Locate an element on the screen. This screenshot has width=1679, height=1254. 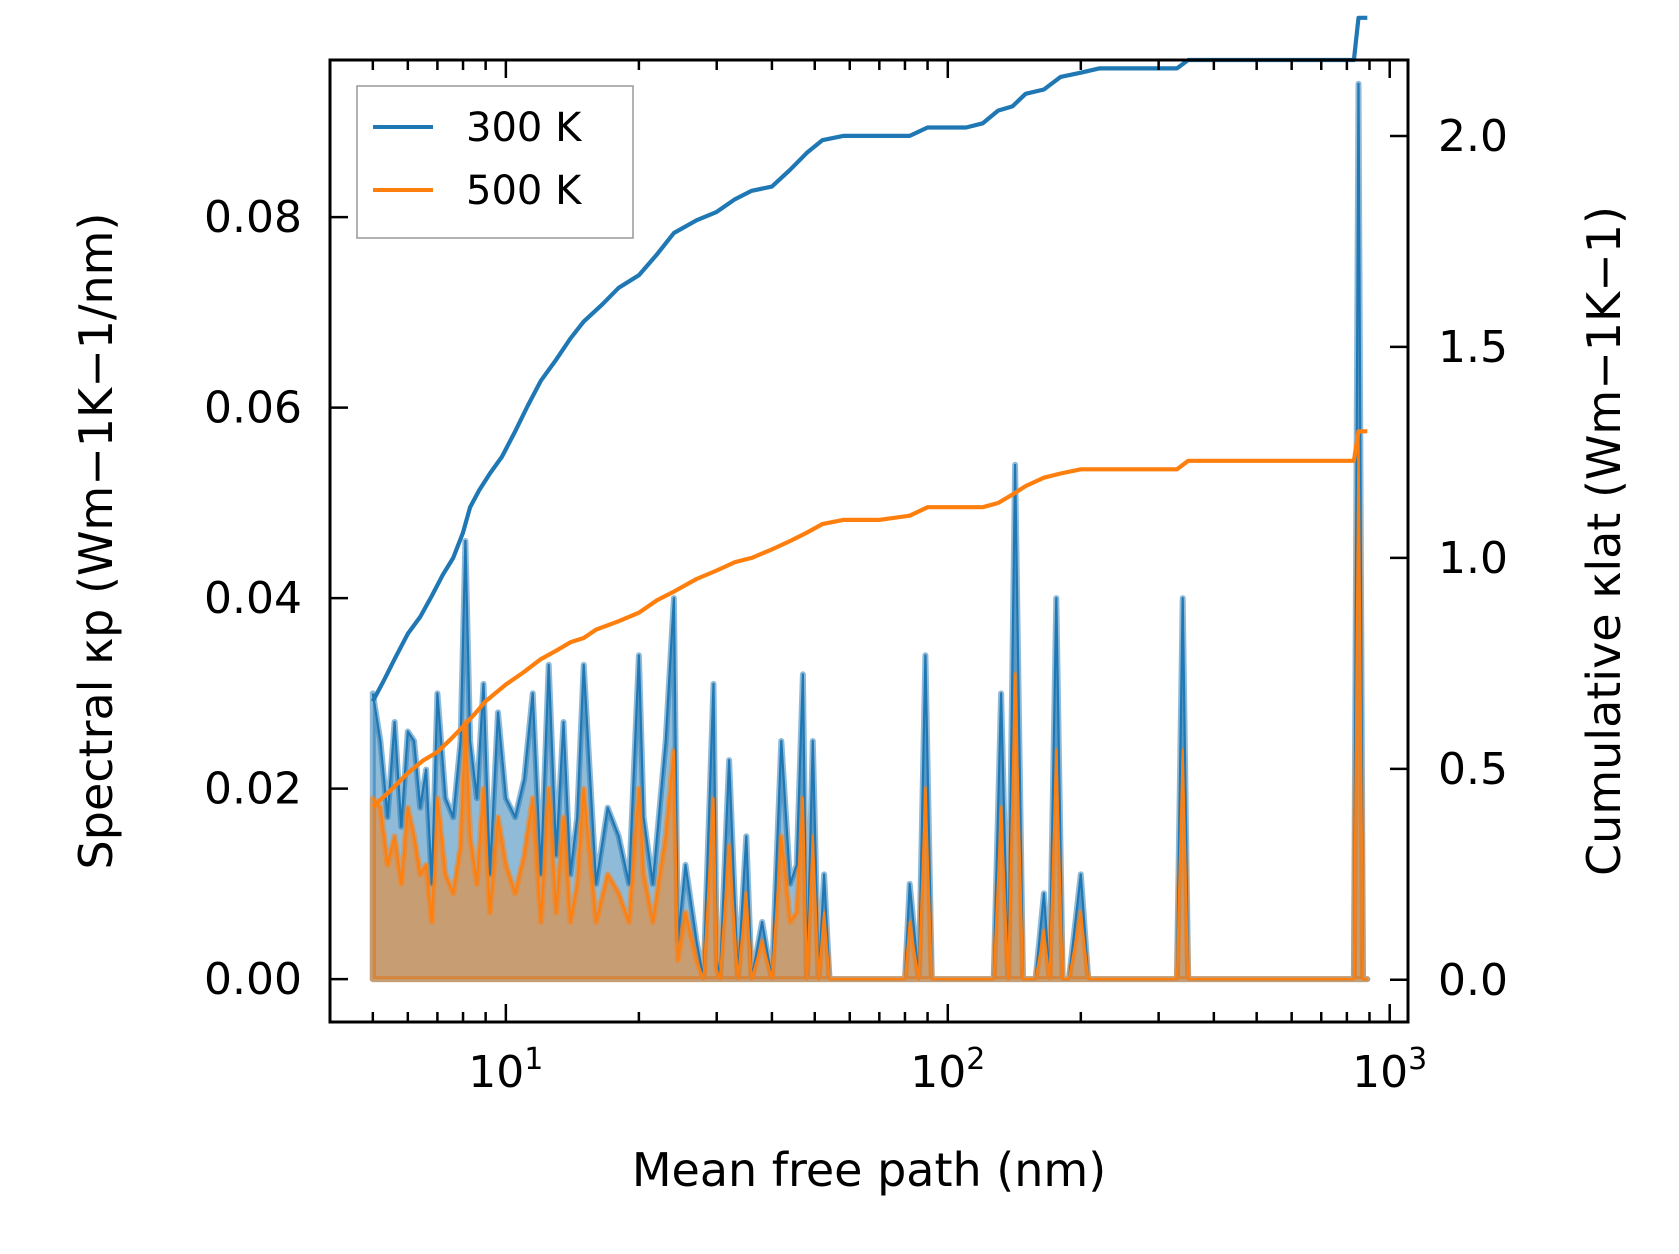
y-axis-left-label: Spectral κp (Wm−1K−1/nm) is located at coordinates (96, 541).